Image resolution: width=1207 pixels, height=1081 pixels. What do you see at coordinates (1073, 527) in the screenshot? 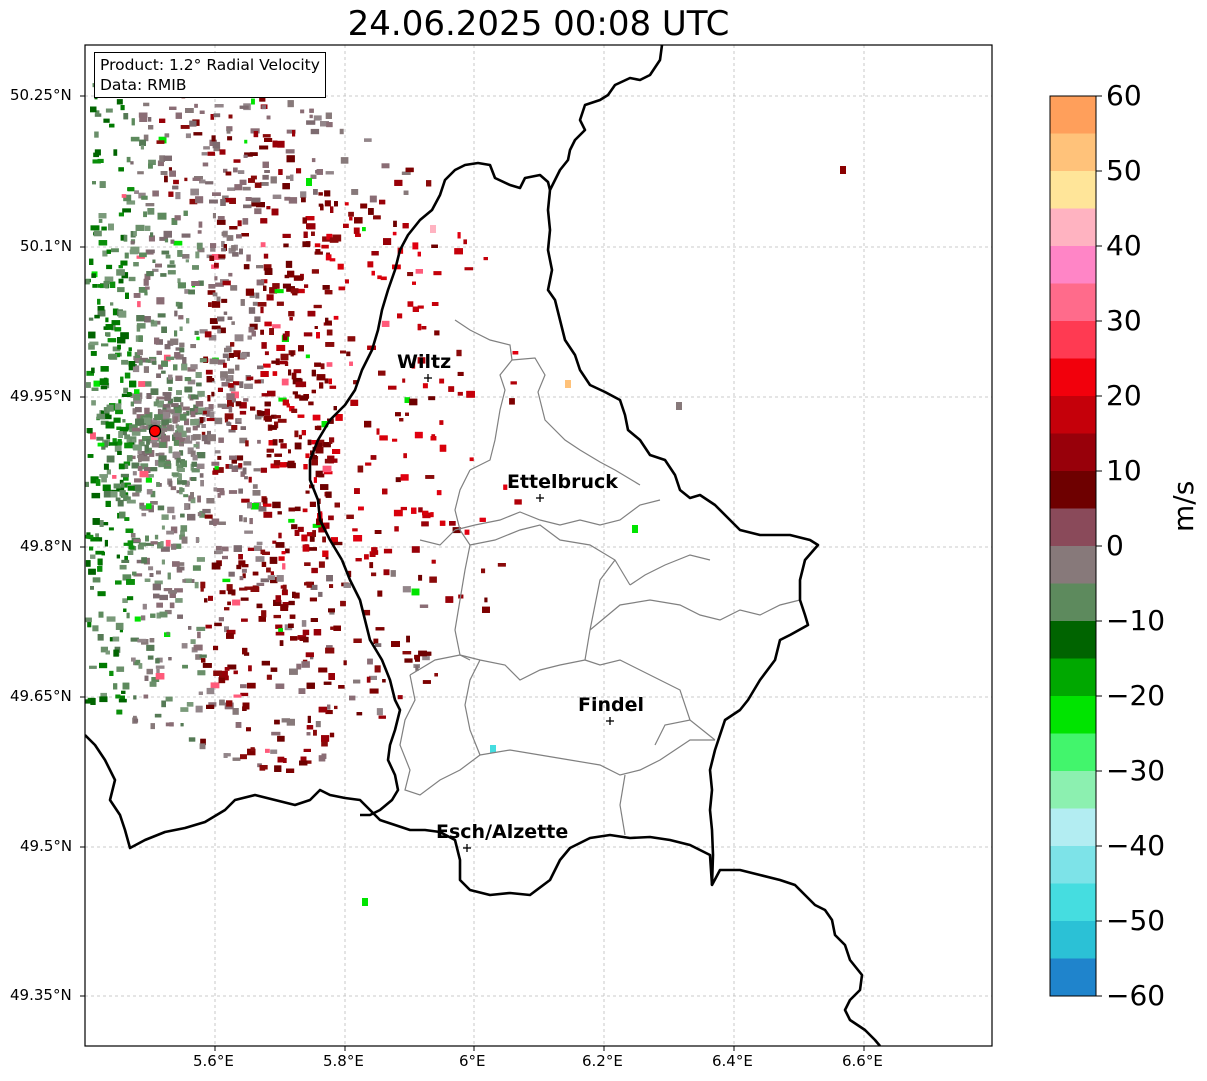
I see `colorbar-band` at bounding box center [1073, 527].